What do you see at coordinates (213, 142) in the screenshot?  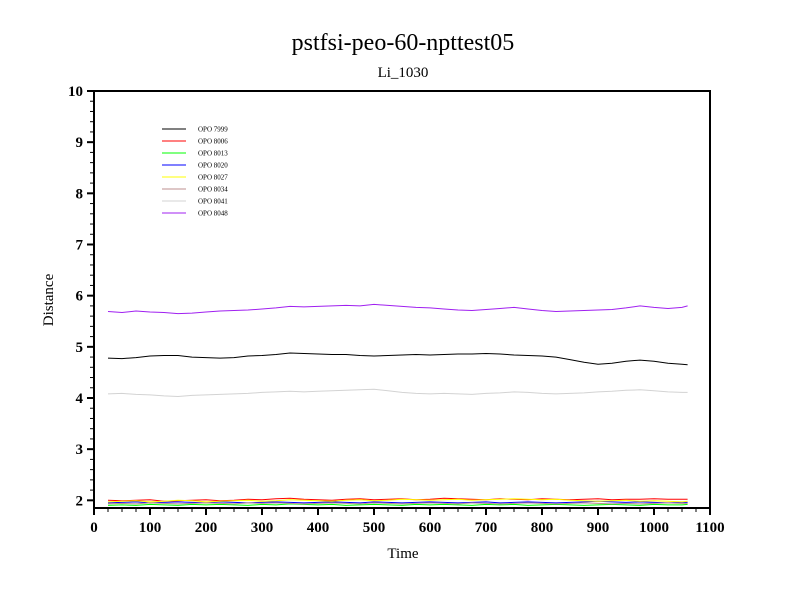 I see `legend-label-2: OPO 8006` at bounding box center [213, 142].